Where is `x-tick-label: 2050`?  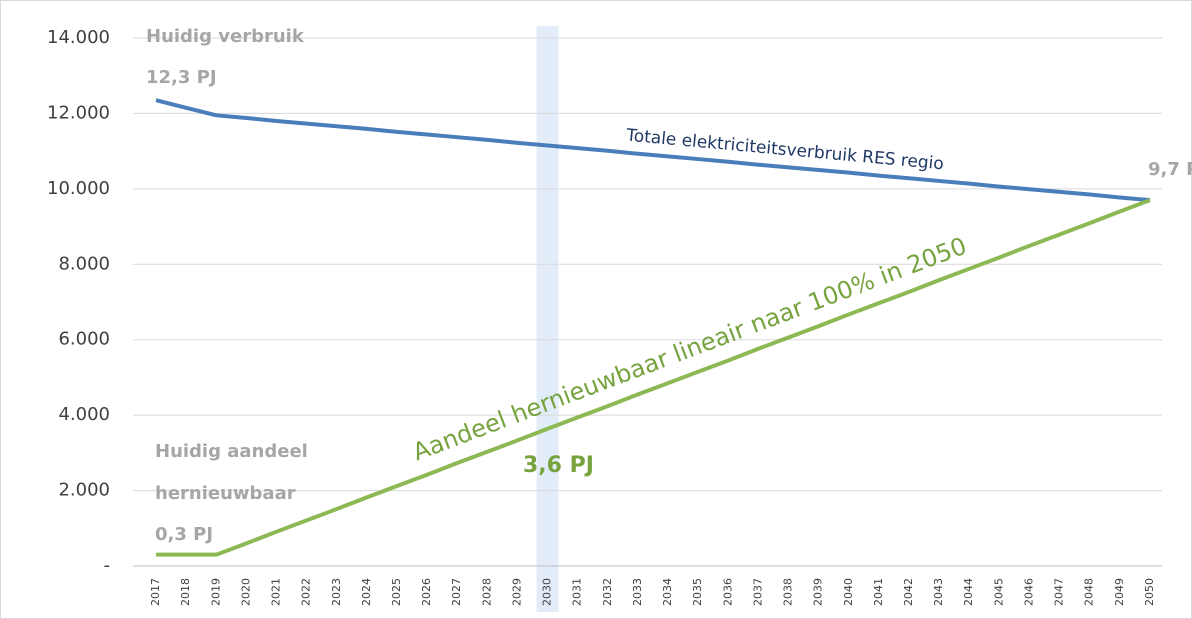
x-tick-label: 2050 is located at coordinates (1149, 592).